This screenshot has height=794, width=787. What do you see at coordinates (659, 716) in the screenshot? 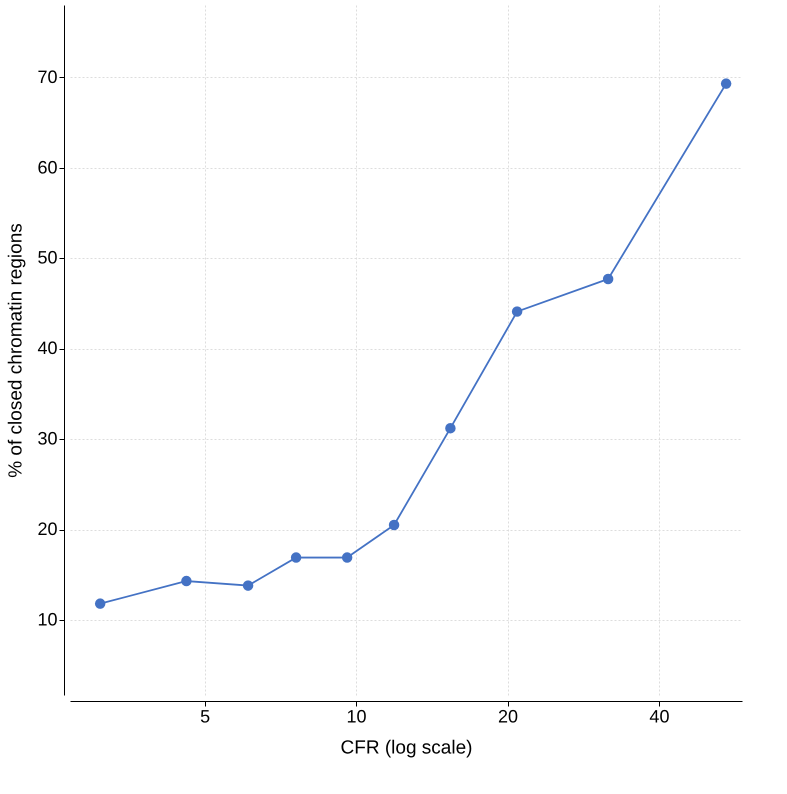
I see `x-tick-label: 40` at bounding box center [659, 716].